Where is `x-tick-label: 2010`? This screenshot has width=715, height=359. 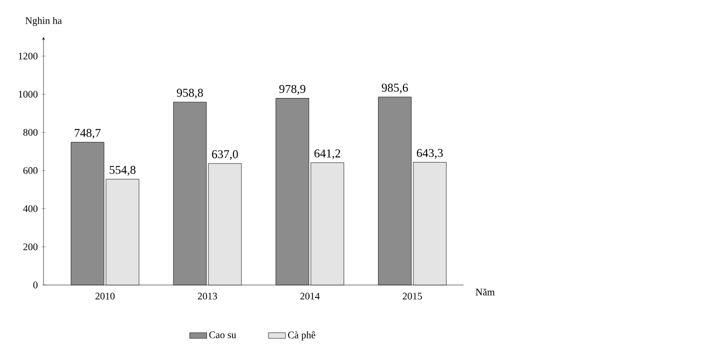
x-tick-label: 2010 is located at coordinates (105, 296).